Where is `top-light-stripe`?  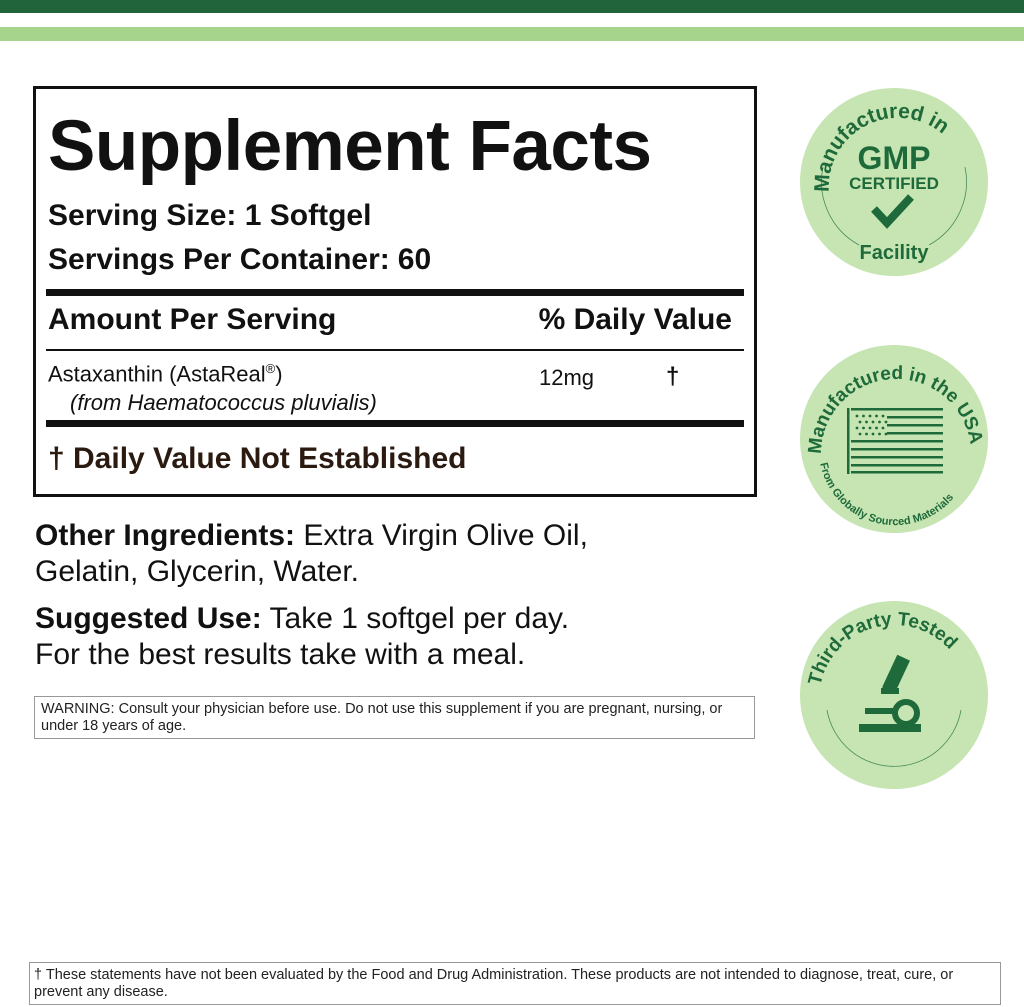
top-light-stripe is located at coordinates (512, 34).